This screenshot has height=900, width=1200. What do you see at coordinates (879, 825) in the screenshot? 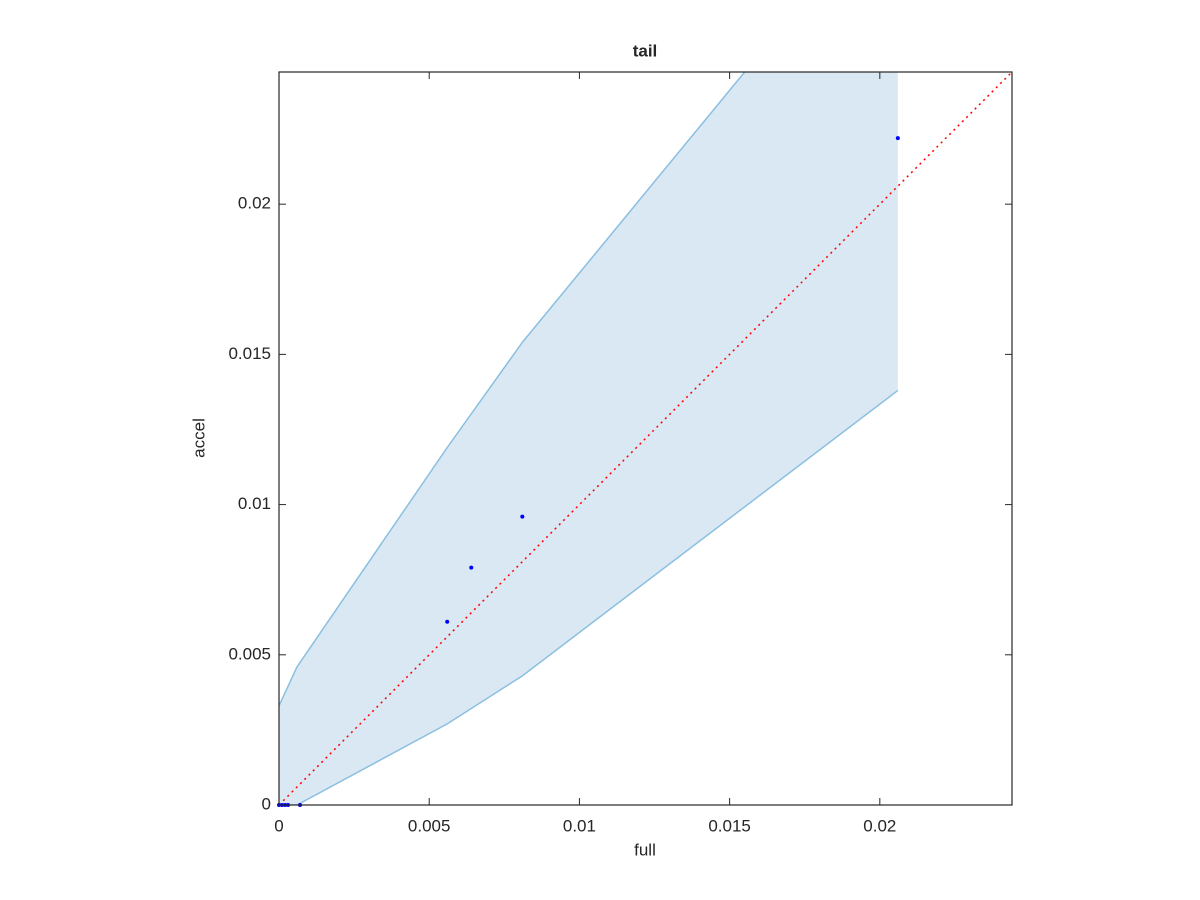
I see `x-tick-label: 0.02` at bounding box center [879, 825].